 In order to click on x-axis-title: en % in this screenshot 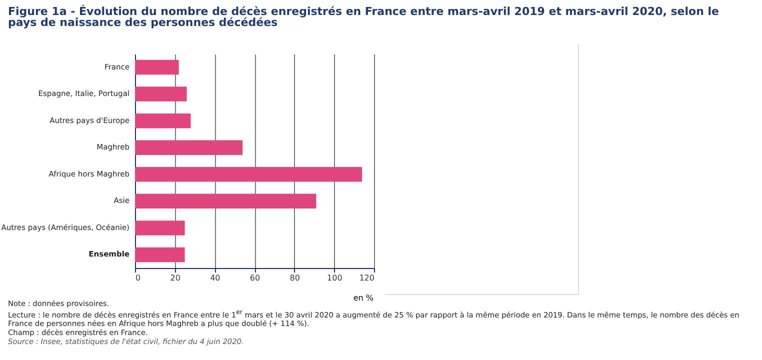, I will do `click(363, 298)`.